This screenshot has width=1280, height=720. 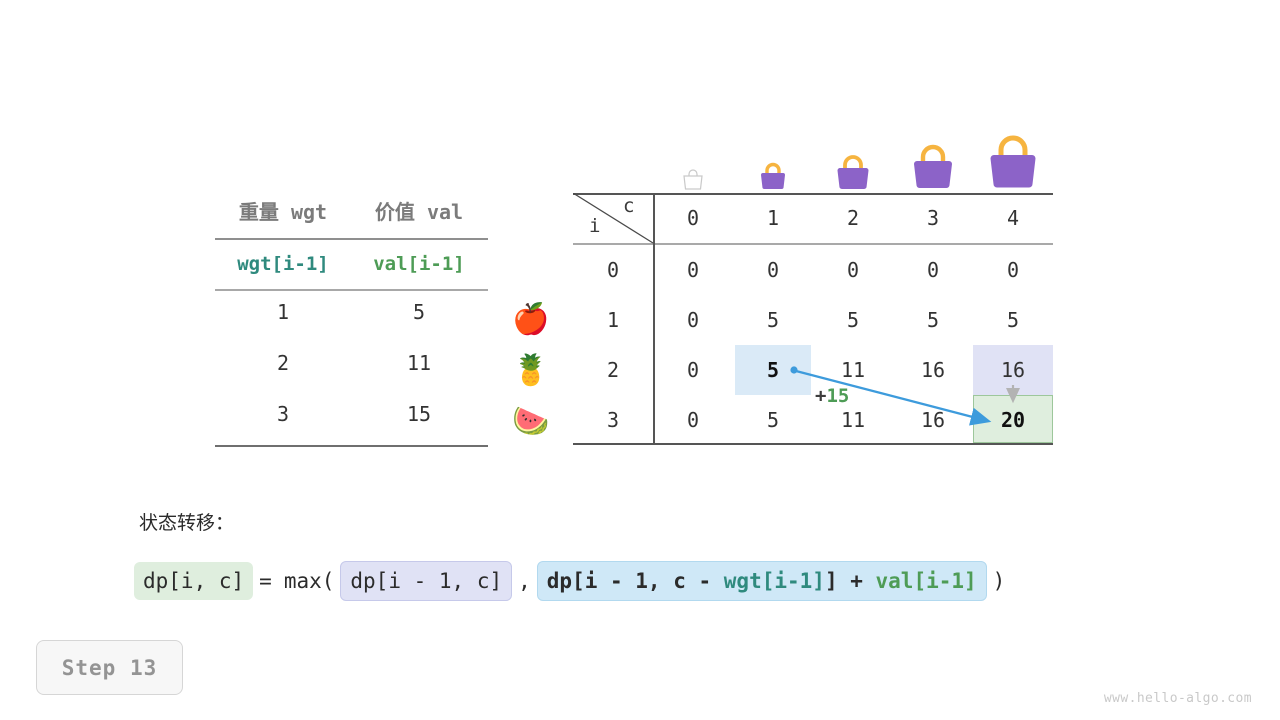 What do you see at coordinates (933, 270) in the screenshot?
I see `dp-cell-0-3: 0` at bounding box center [933, 270].